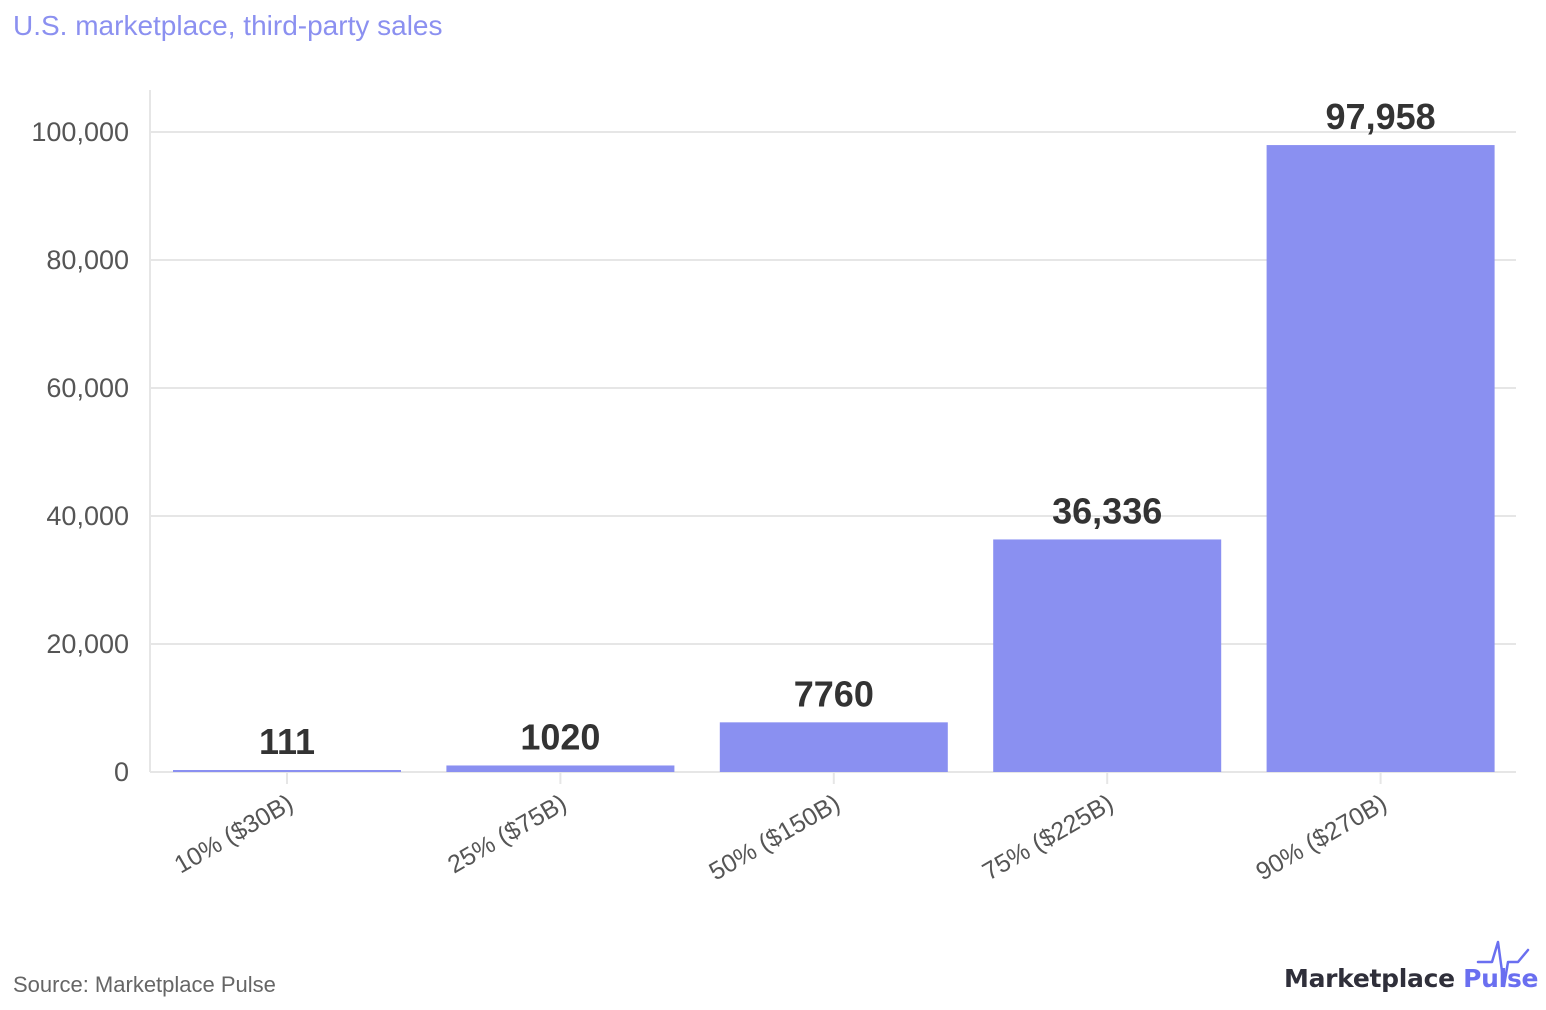 This screenshot has width=1546, height=1010. What do you see at coordinates (144, 984) in the screenshot?
I see `source-note: Source: Marketplace Pulse` at bounding box center [144, 984].